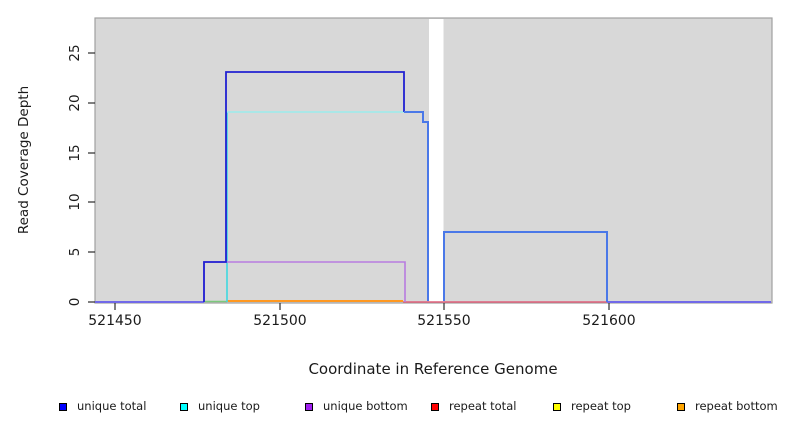  Describe the element at coordinates (75, 153) in the screenshot. I see `y-tick-label: 15` at that location.